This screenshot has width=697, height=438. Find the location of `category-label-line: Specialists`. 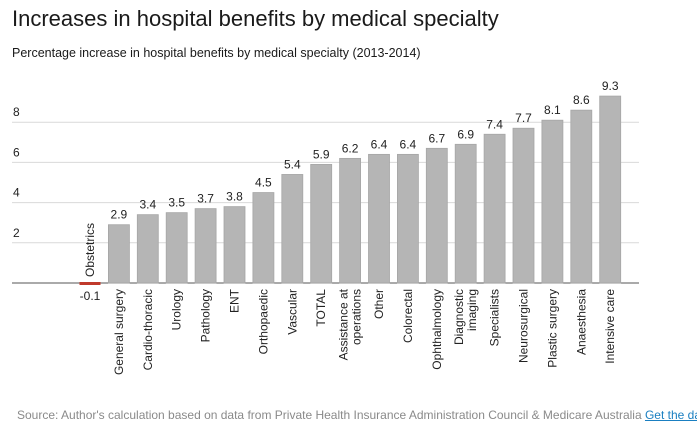

category-label-line: Specialists is located at coordinates (495, 317).